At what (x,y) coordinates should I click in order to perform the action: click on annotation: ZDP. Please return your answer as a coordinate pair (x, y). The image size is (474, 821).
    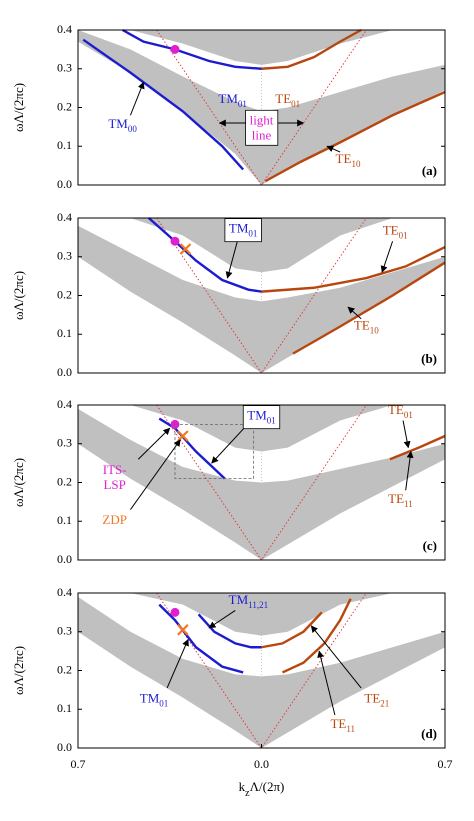
    Looking at the image, I should click on (141, 483).